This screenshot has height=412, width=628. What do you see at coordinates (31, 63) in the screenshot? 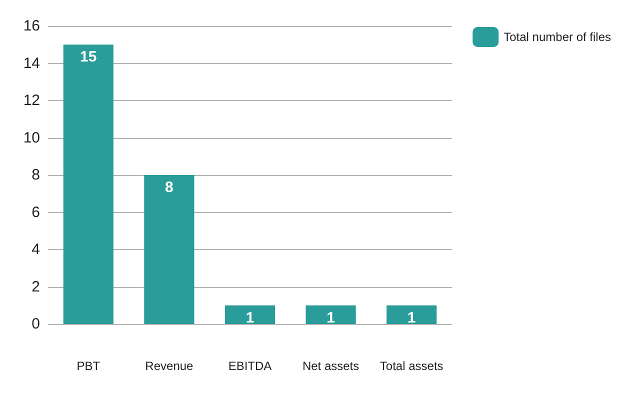
I see `y-tick-label: 14` at bounding box center [31, 63].